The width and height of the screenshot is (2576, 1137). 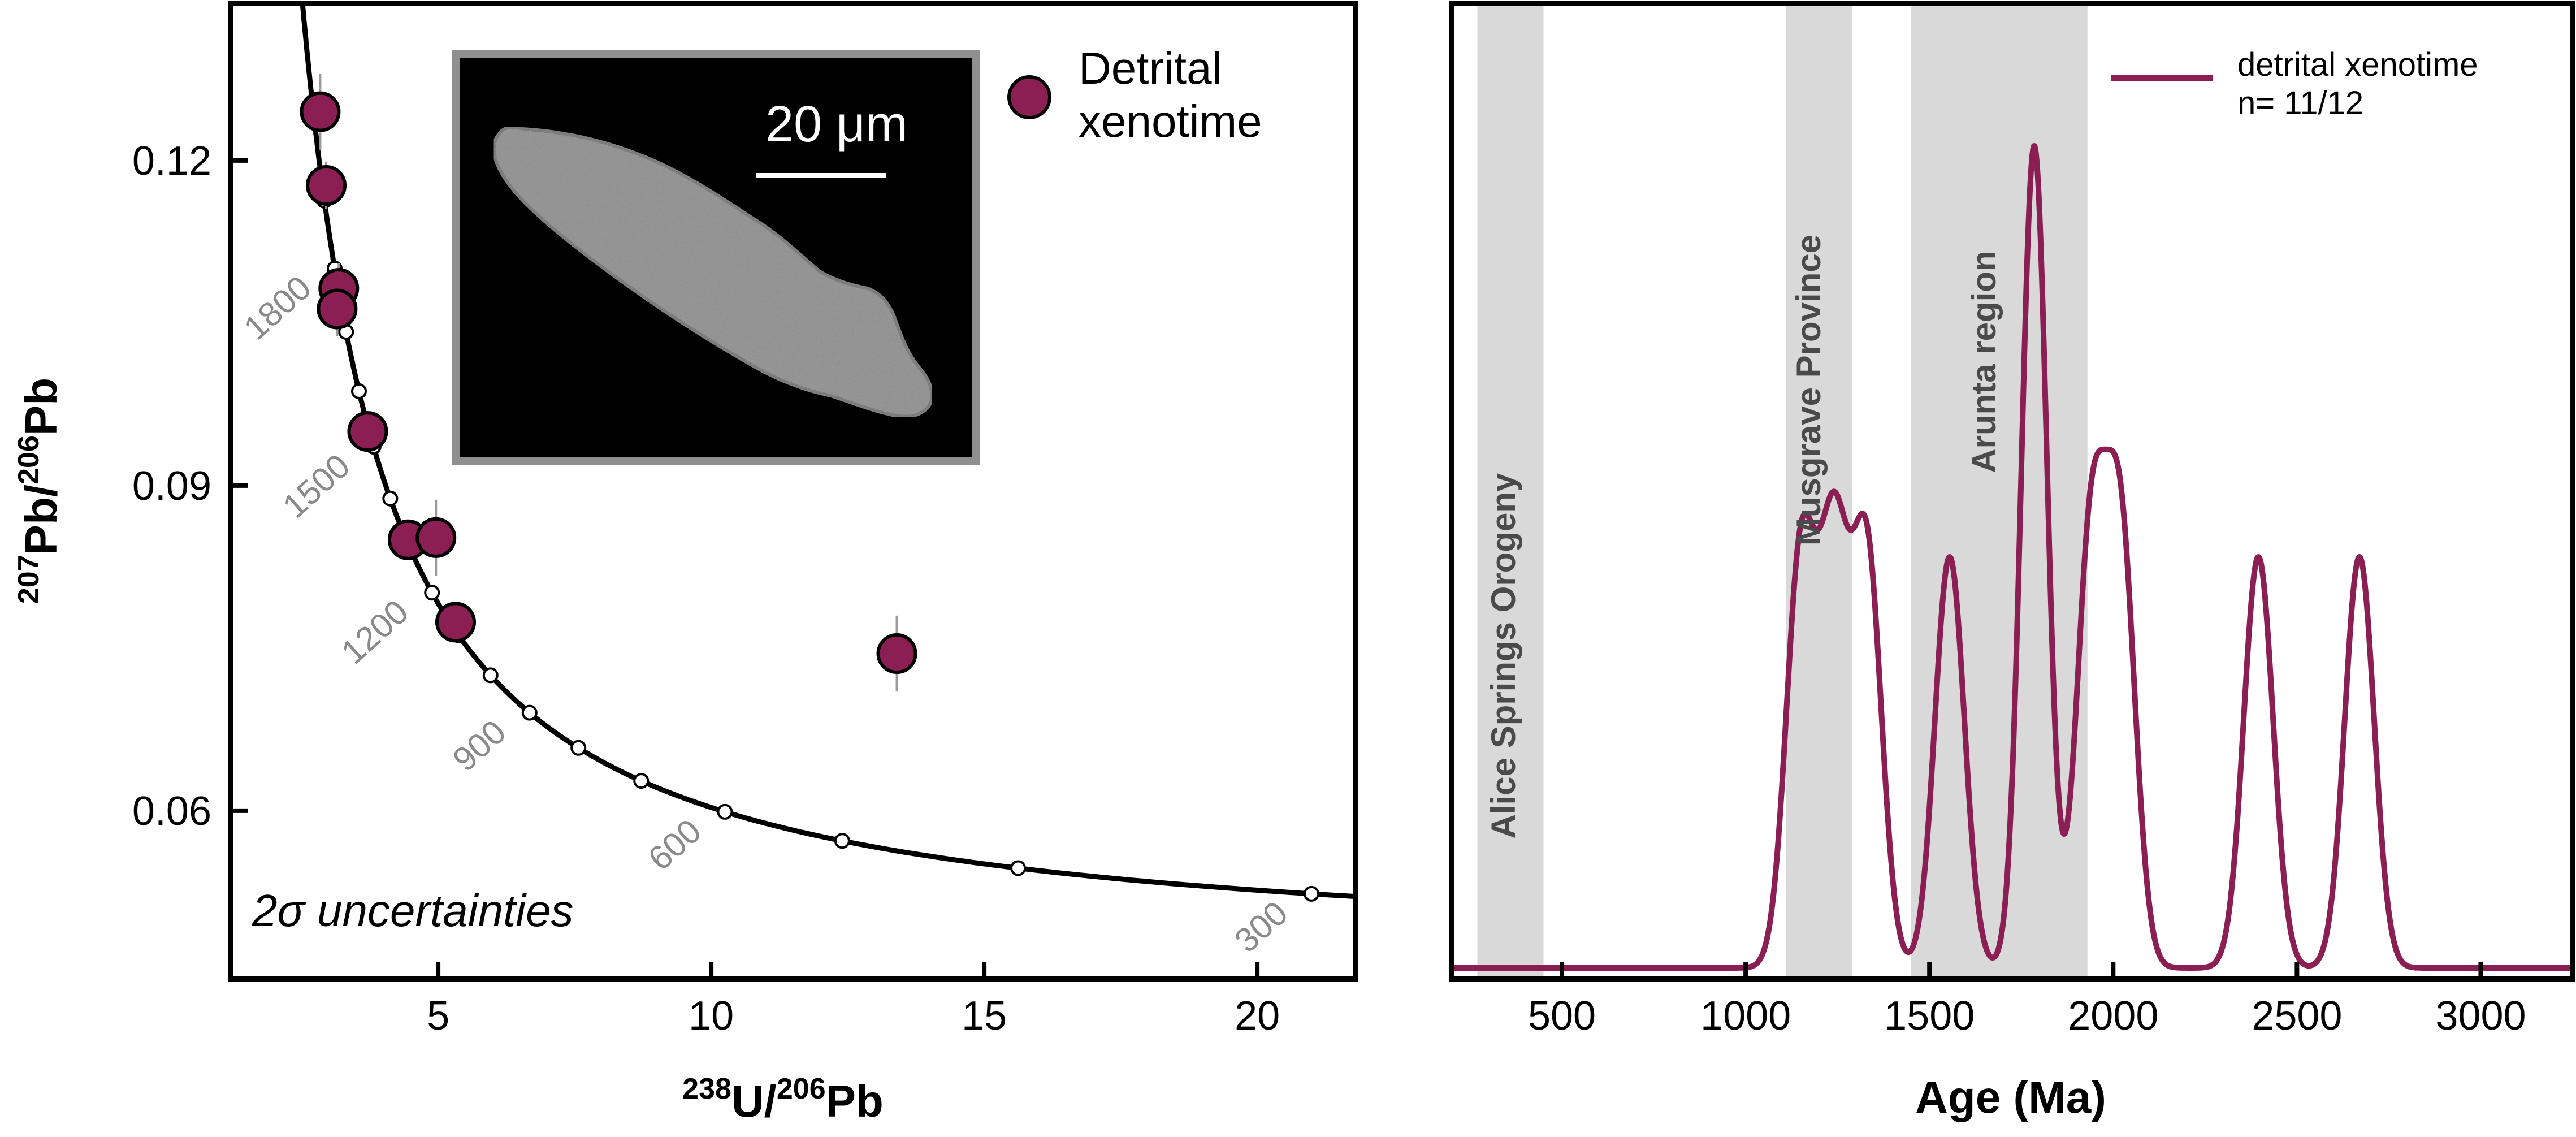 I want to click on concordia-y-axis-title: 207Pb/206Pb, so click(x=39, y=491).